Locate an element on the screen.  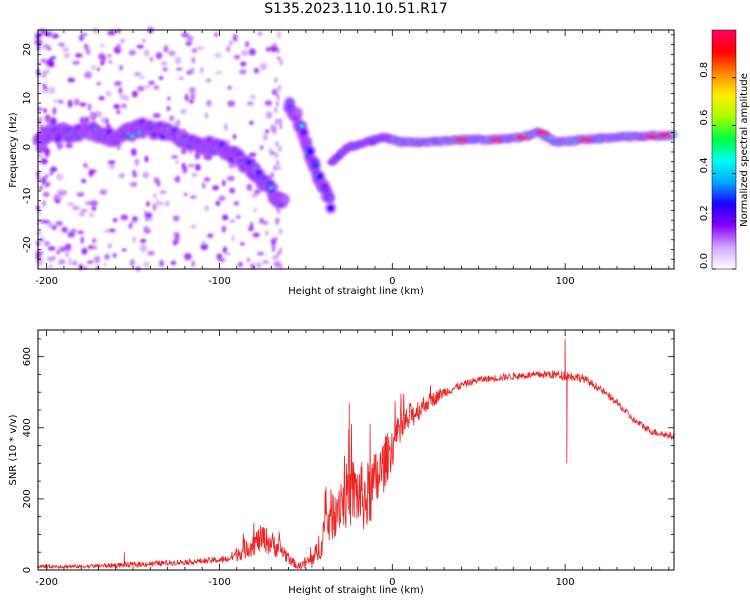
x-tick-label: 100 is located at coordinates (565, 582).